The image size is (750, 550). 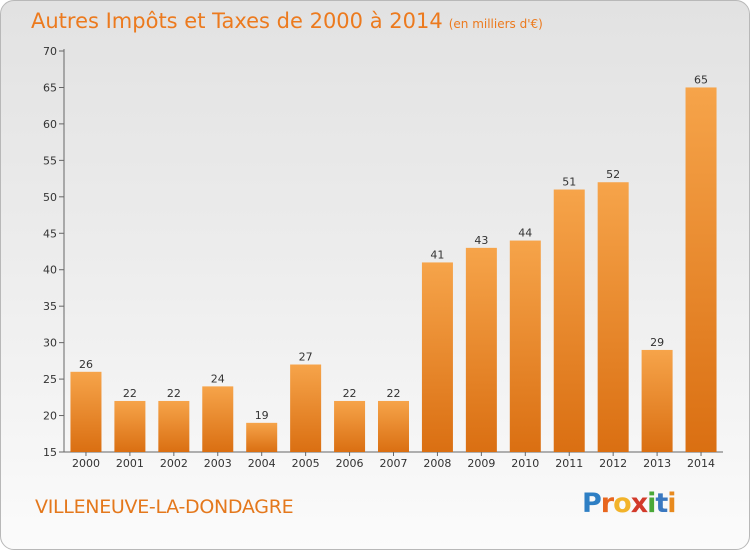 I want to click on x-tick-label: 2000, so click(x=86, y=463).